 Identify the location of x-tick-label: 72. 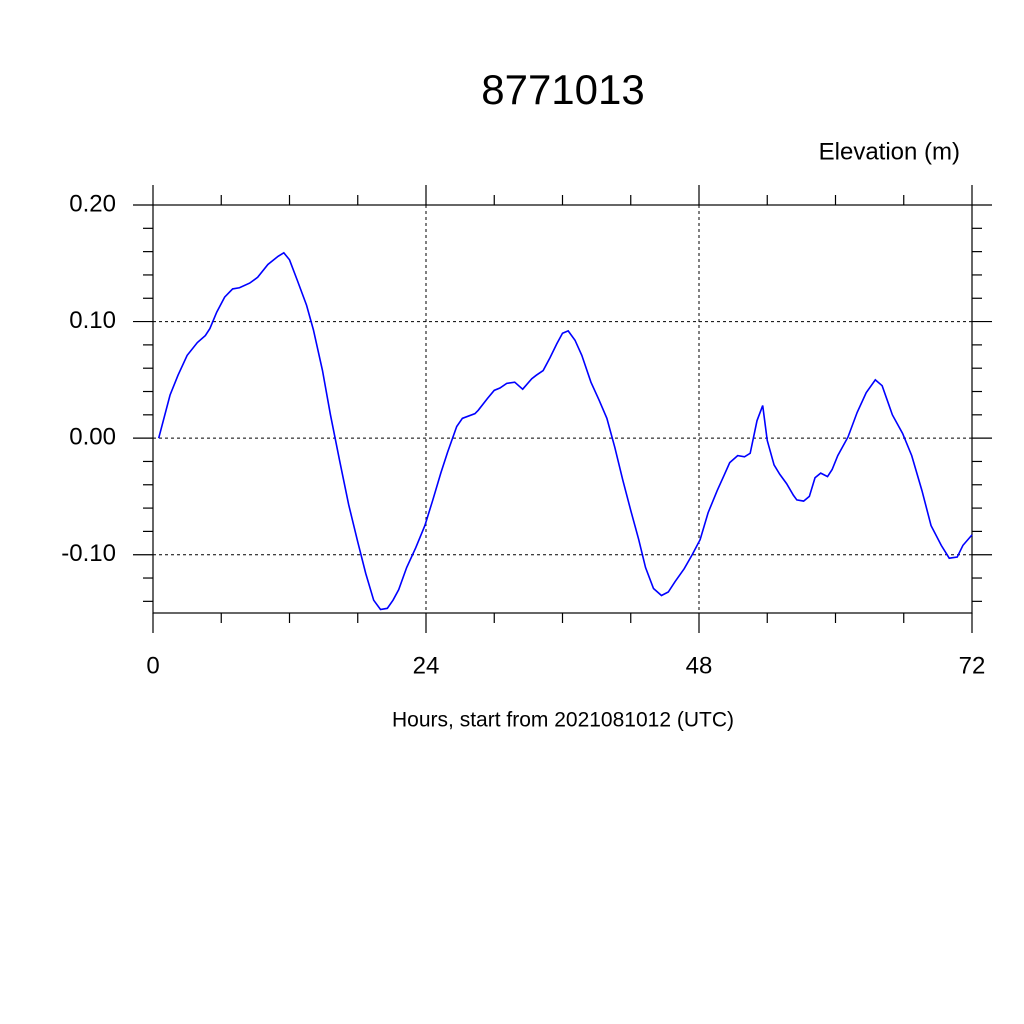
(972, 665).